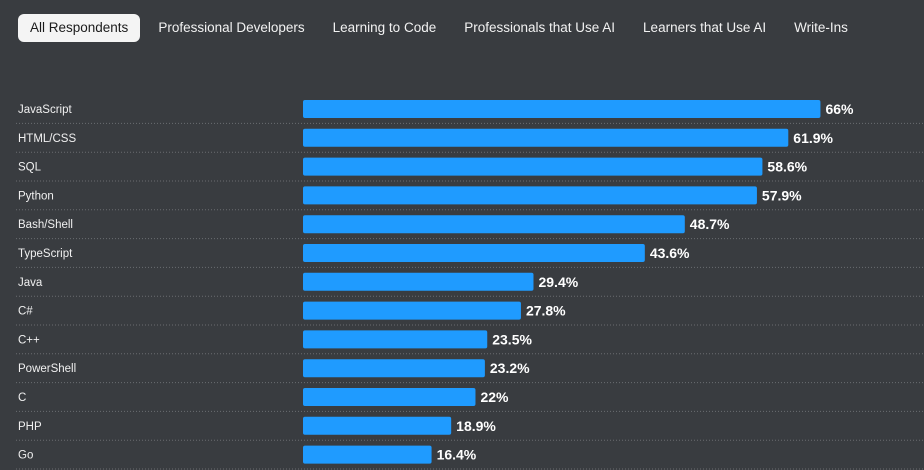 The image size is (924, 470). I want to click on category-label: Bash/Shell, so click(45, 225).